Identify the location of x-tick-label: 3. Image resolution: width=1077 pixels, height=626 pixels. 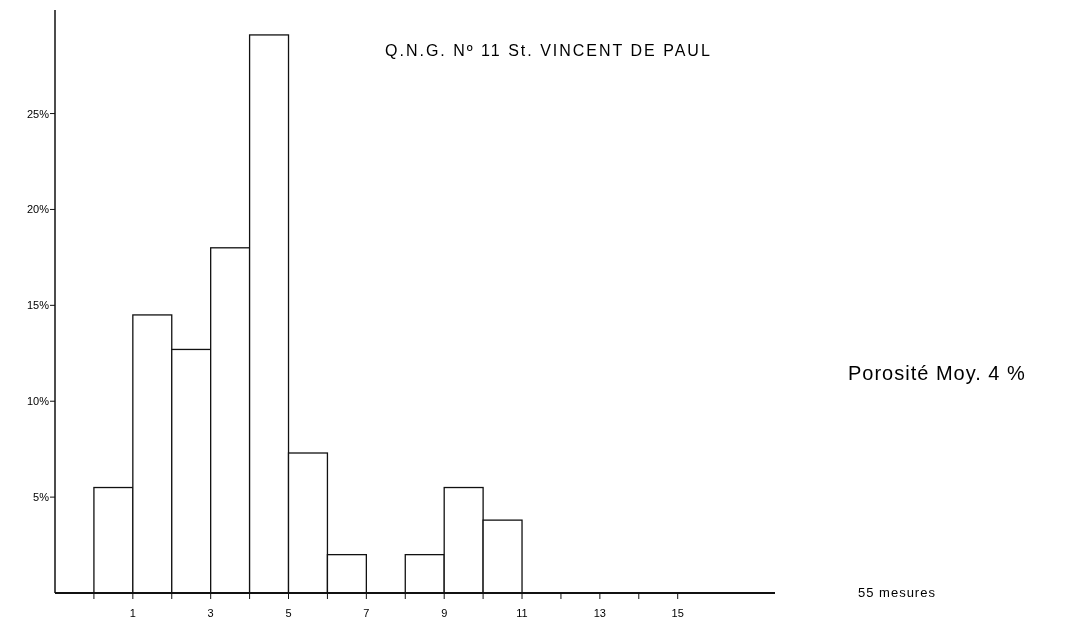
(210, 613).